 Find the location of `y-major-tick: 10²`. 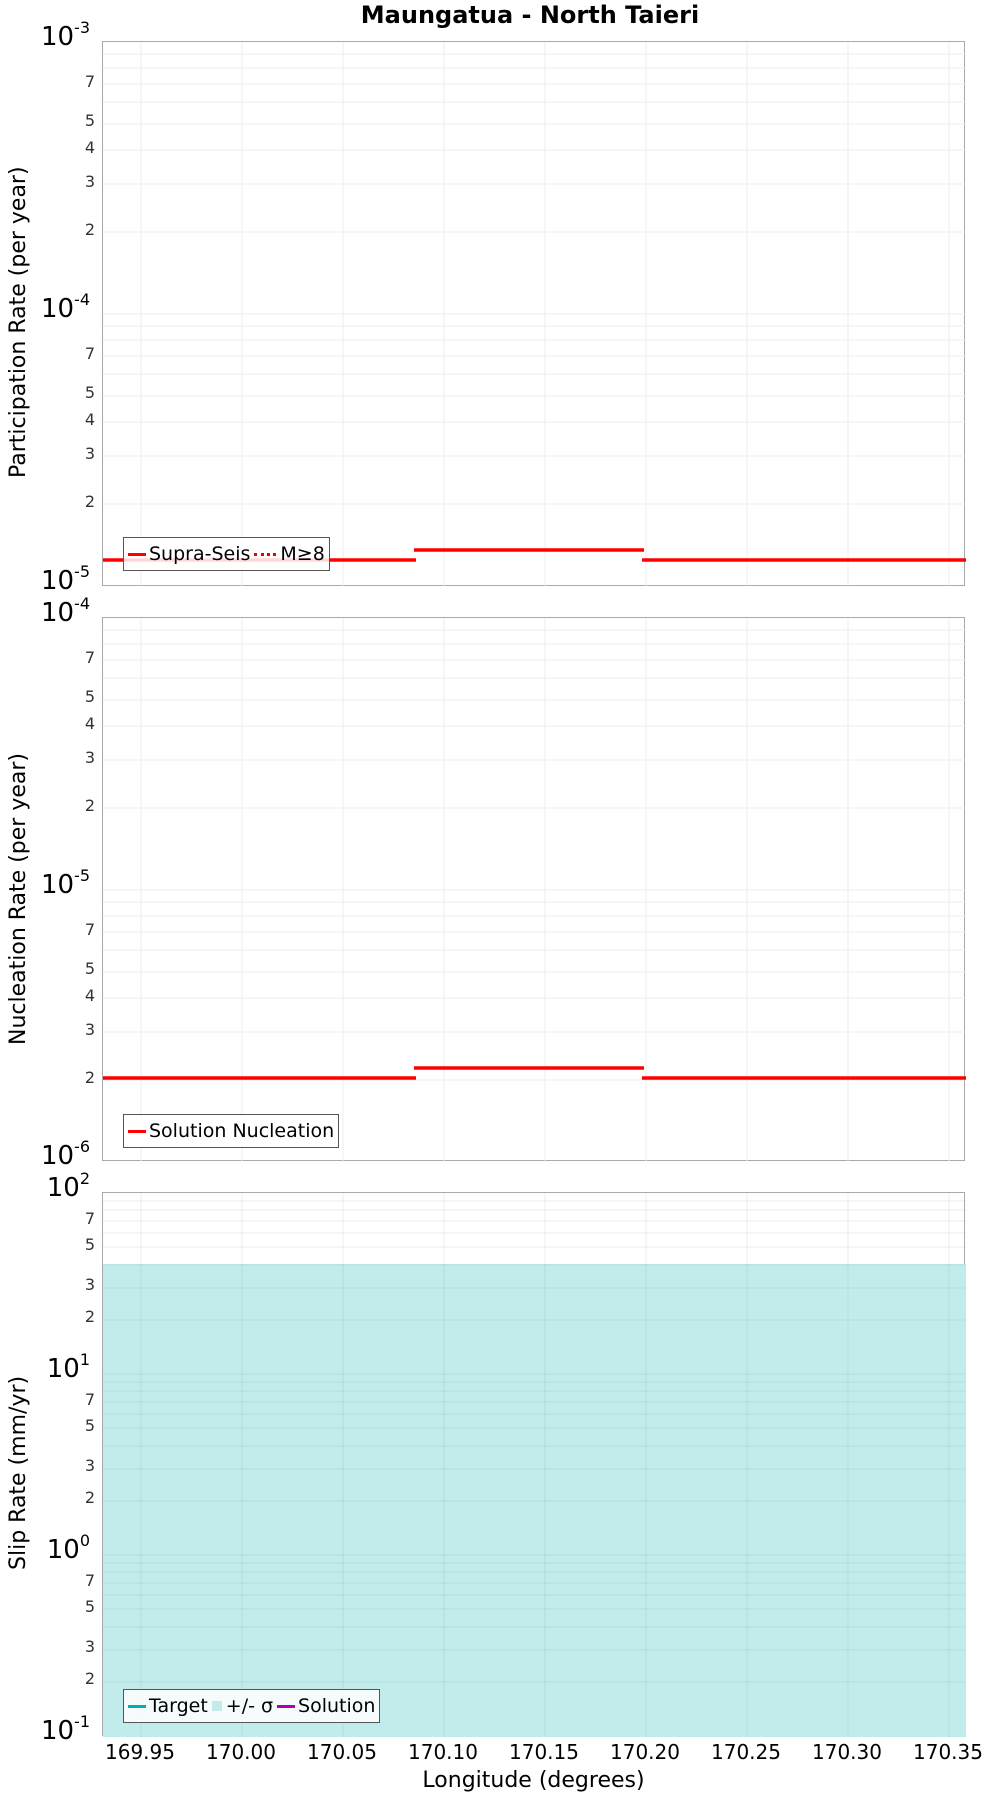

y-major-tick: 10² is located at coordinates (68, 1186).